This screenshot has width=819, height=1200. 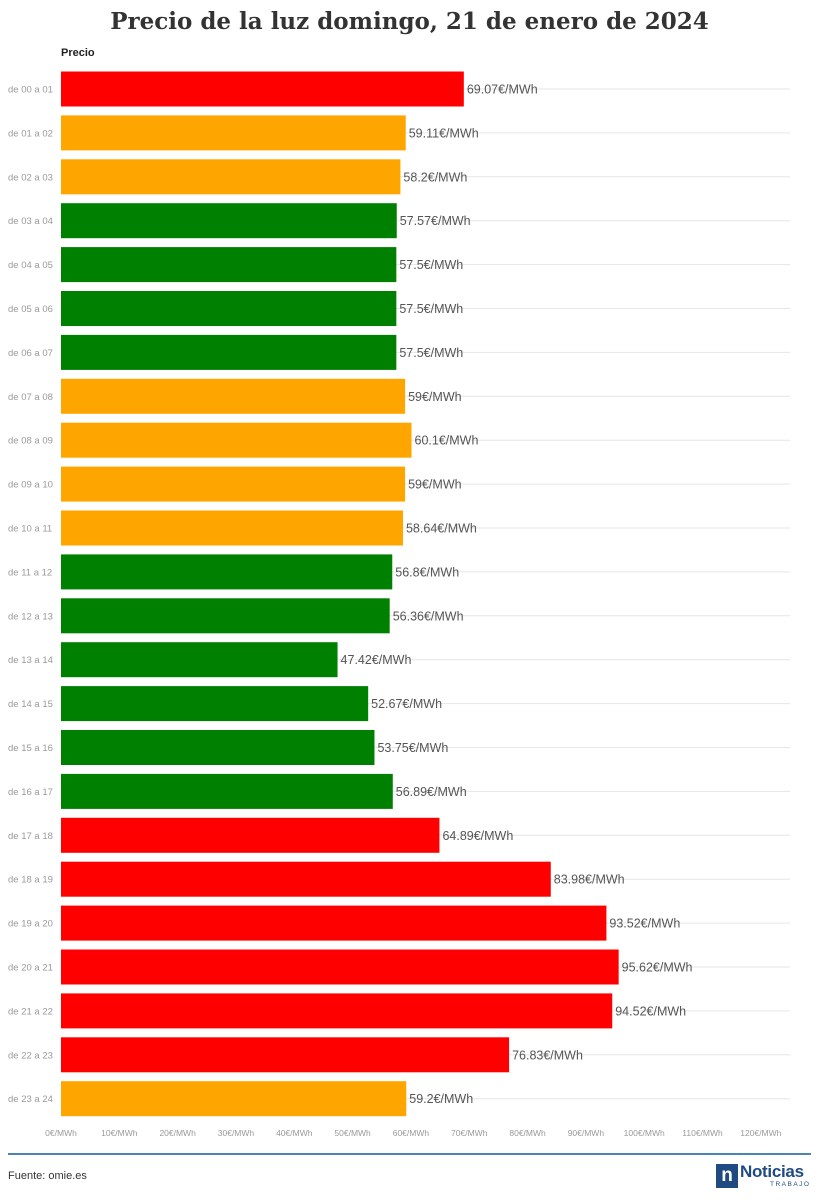 I want to click on data-label: 57.57€/MWh, so click(x=435, y=221).